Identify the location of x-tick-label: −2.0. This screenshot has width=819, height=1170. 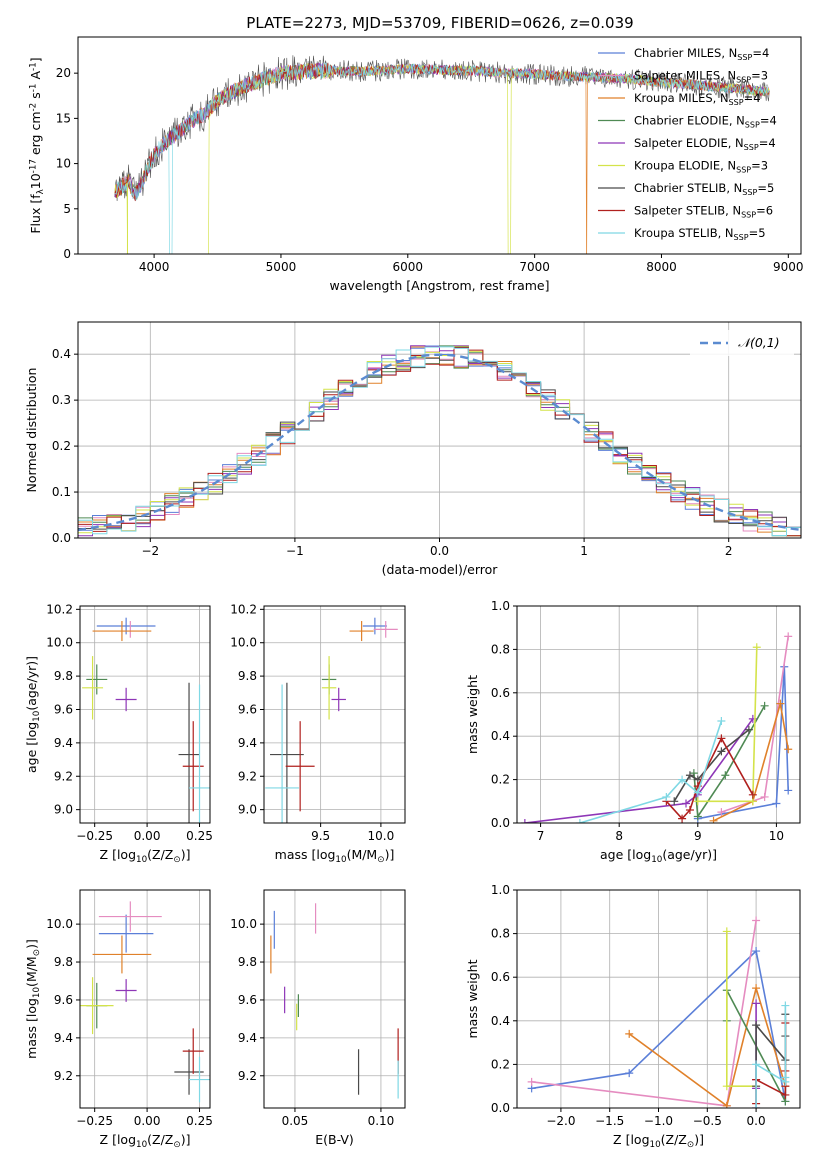
(560, 1121).